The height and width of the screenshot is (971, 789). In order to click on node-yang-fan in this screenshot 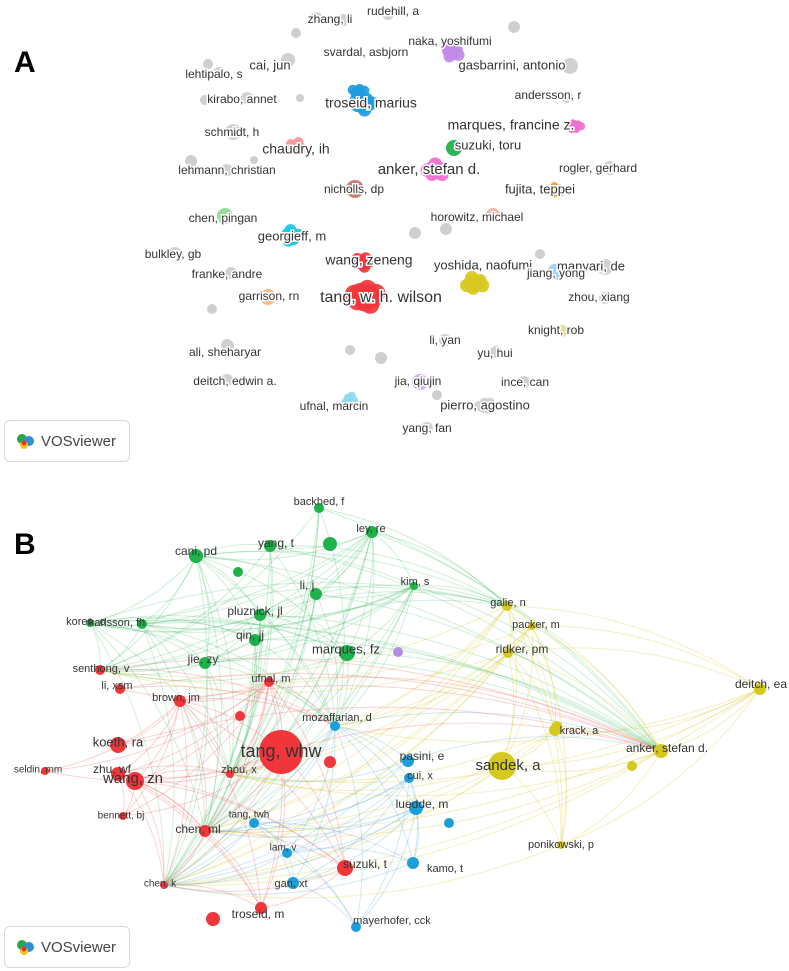, I will do `click(427, 428)`.